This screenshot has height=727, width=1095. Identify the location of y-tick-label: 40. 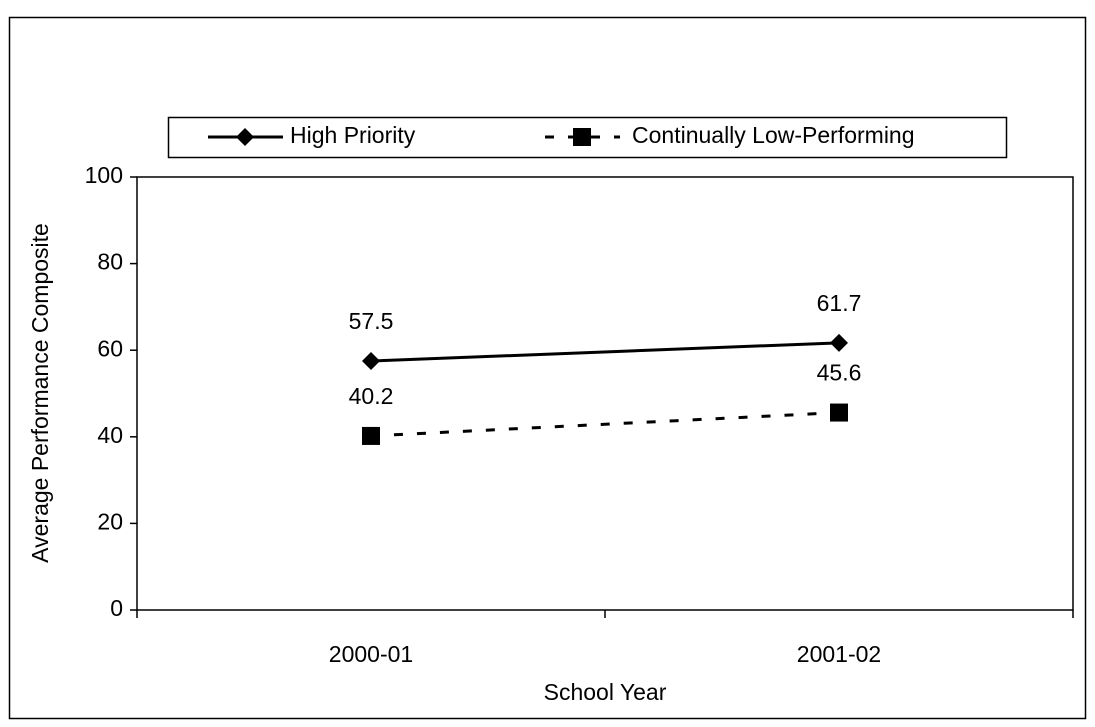
(110, 435).